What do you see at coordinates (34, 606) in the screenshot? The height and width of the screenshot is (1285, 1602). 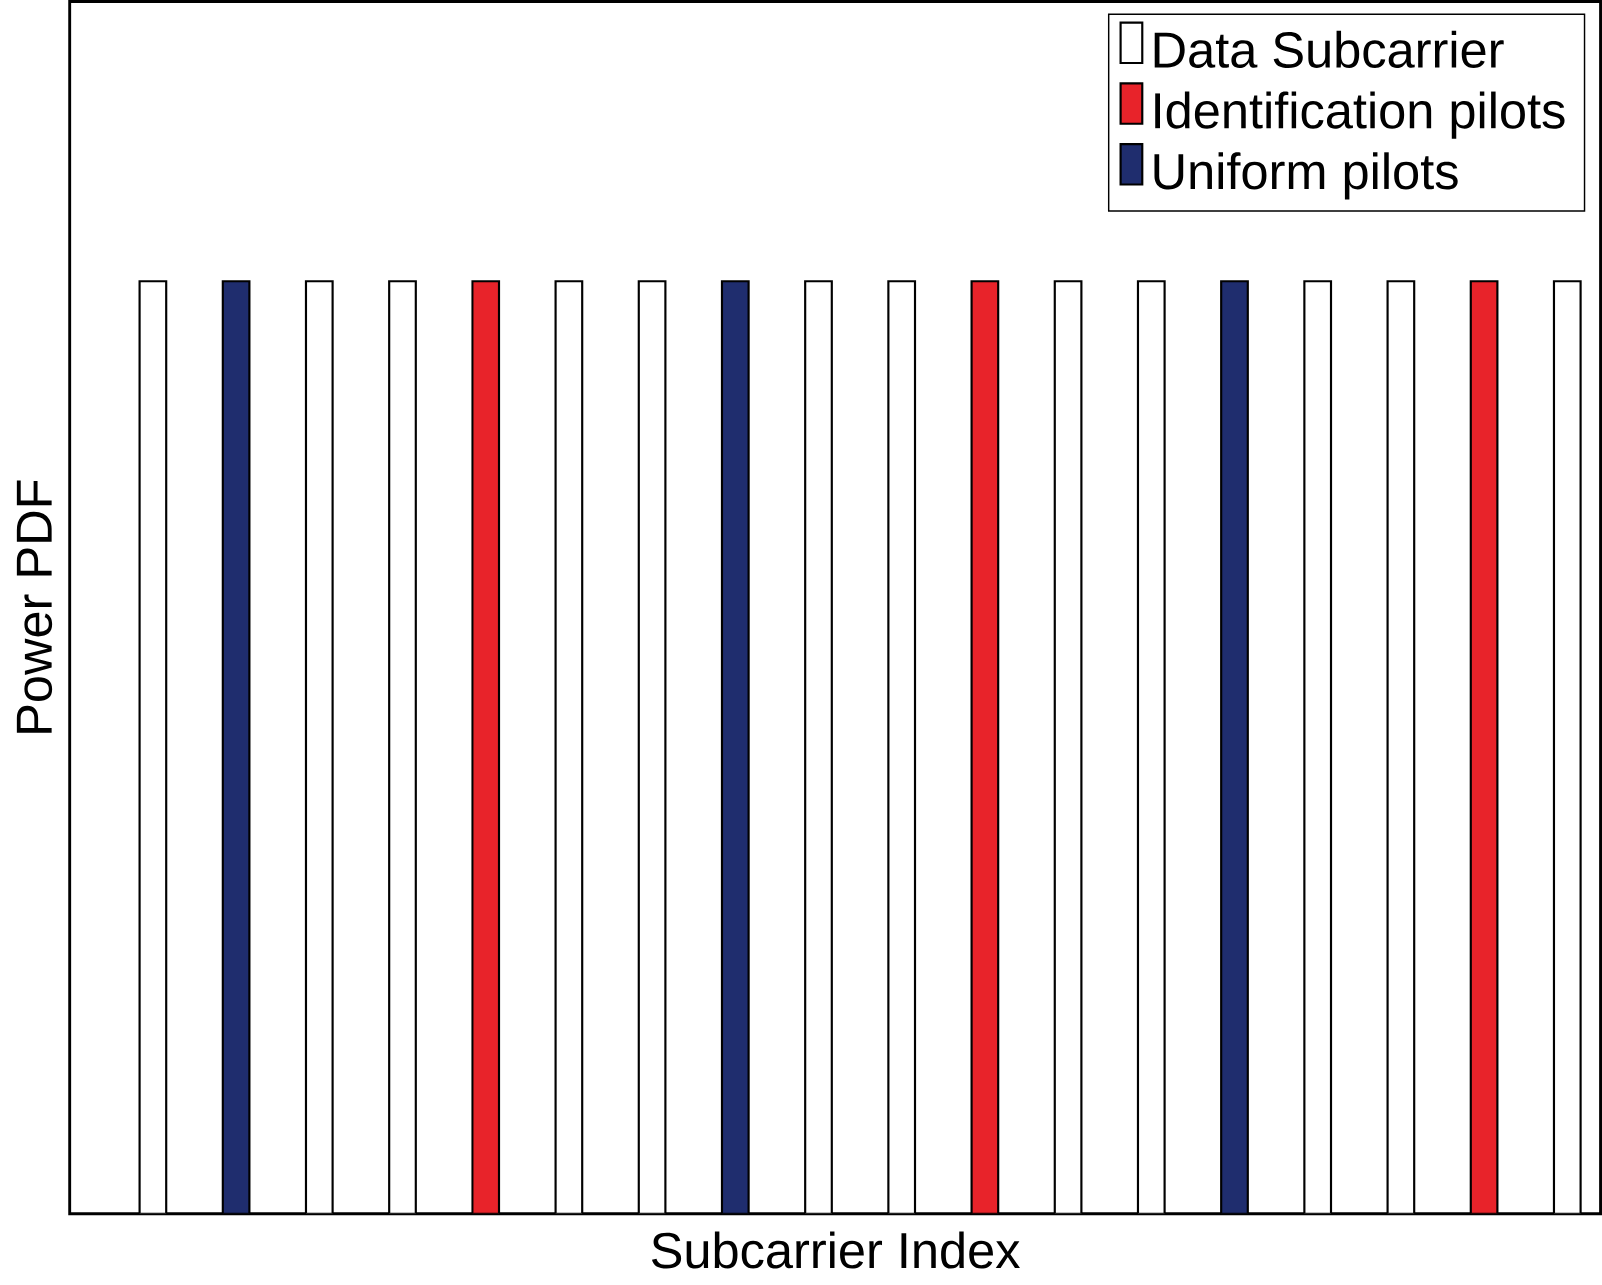 I see `y-axis-title: Power PDF` at bounding box center [34, 606].